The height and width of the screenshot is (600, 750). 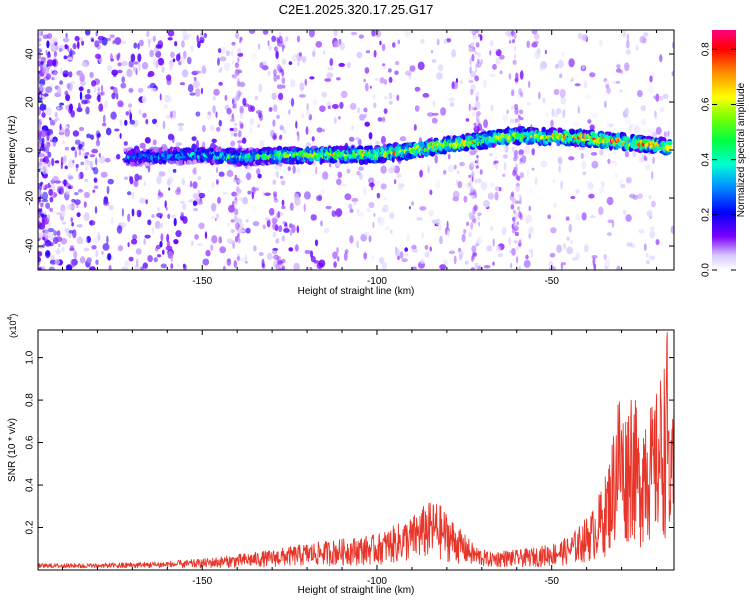 What do you see at coordinates (30, 400) in the screenshot?
I see `y-tick-label: 0.8` at bounding box center [30, 400].